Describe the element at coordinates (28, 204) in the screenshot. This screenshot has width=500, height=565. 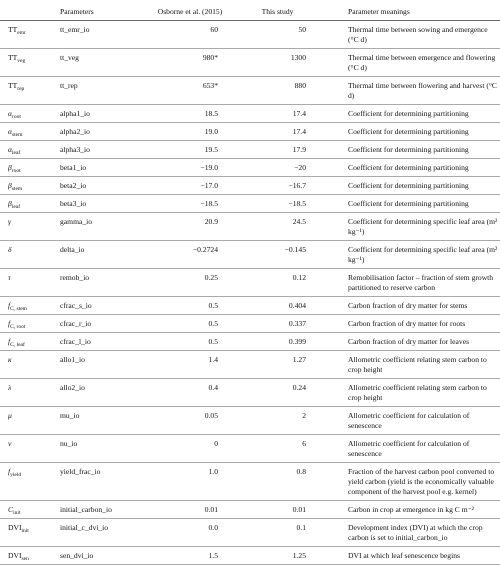
I see `symbol-cell: βleaf` at that location.